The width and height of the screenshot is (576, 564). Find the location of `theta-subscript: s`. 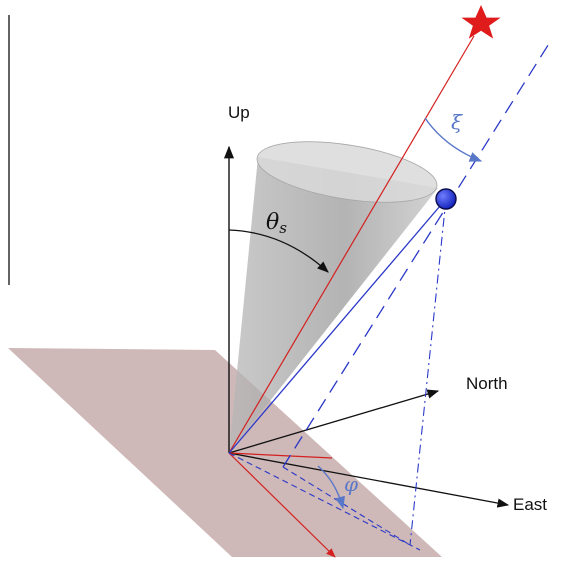

theta-subscript: s is located at coordinates (283, 228).